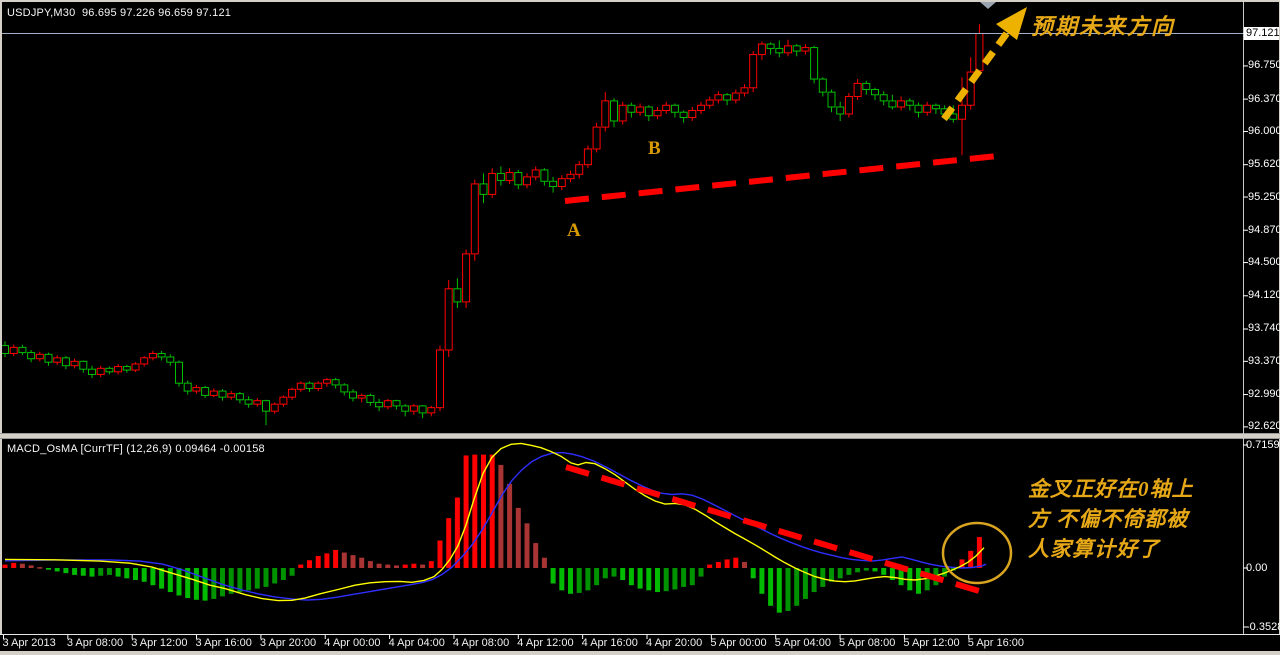  Describe the element at coordinates (1243, 318) in the screenshot. I see `price-axis-border` at that location.